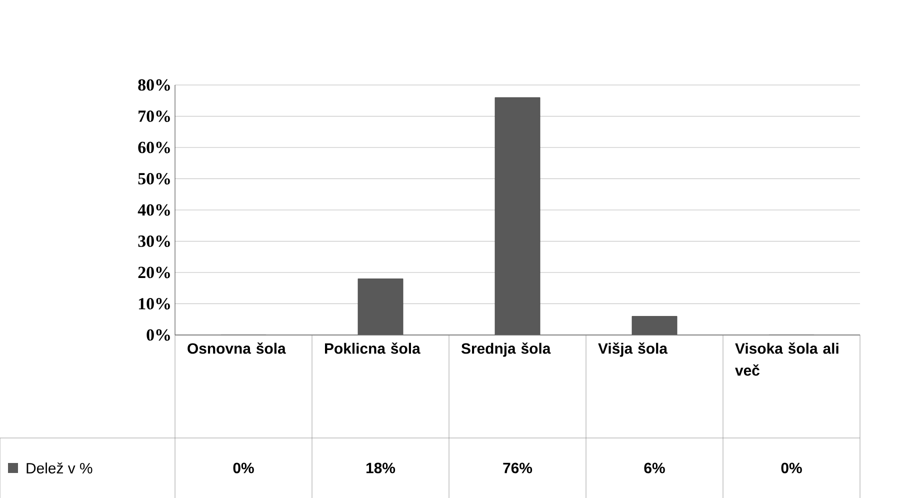 The height and width of the screenshot is (498, 901). What do you see at coordinates (633, 349) in the screenshot?
I see `x-tick-label: Višja šola` at bounding box center [633, 349].